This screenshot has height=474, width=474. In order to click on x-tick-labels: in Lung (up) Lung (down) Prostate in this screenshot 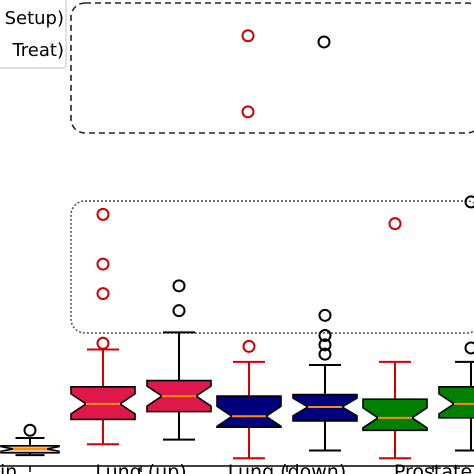, I will do `click(236, 467)`.